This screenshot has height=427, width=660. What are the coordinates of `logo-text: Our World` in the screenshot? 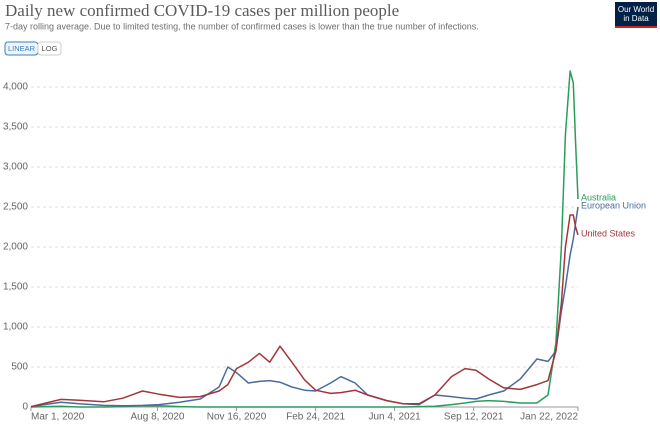 It's located at (636, 9).